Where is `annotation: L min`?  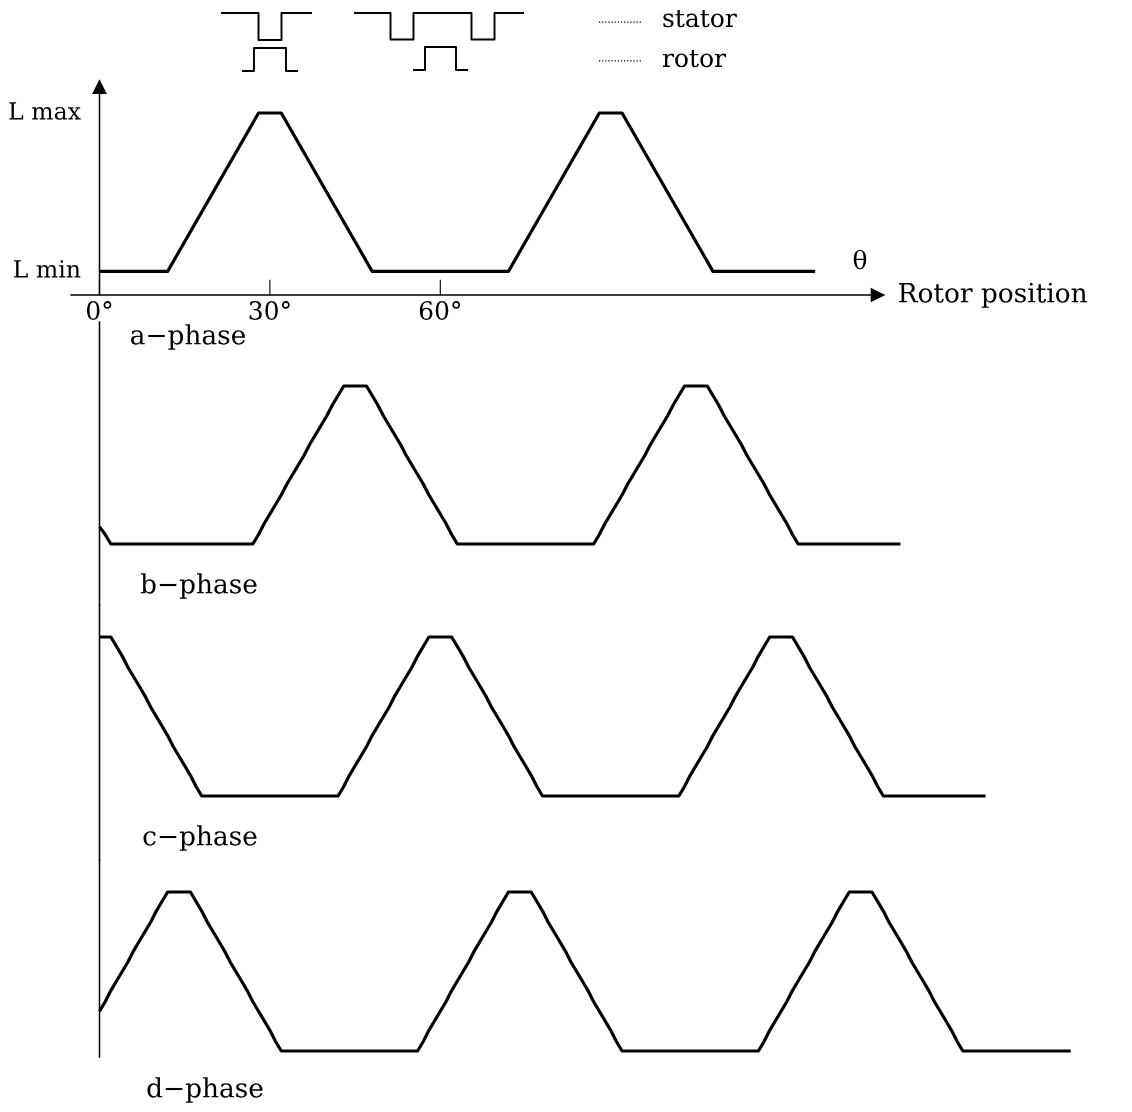
annotation: L min is located at coordinates (47, 269).